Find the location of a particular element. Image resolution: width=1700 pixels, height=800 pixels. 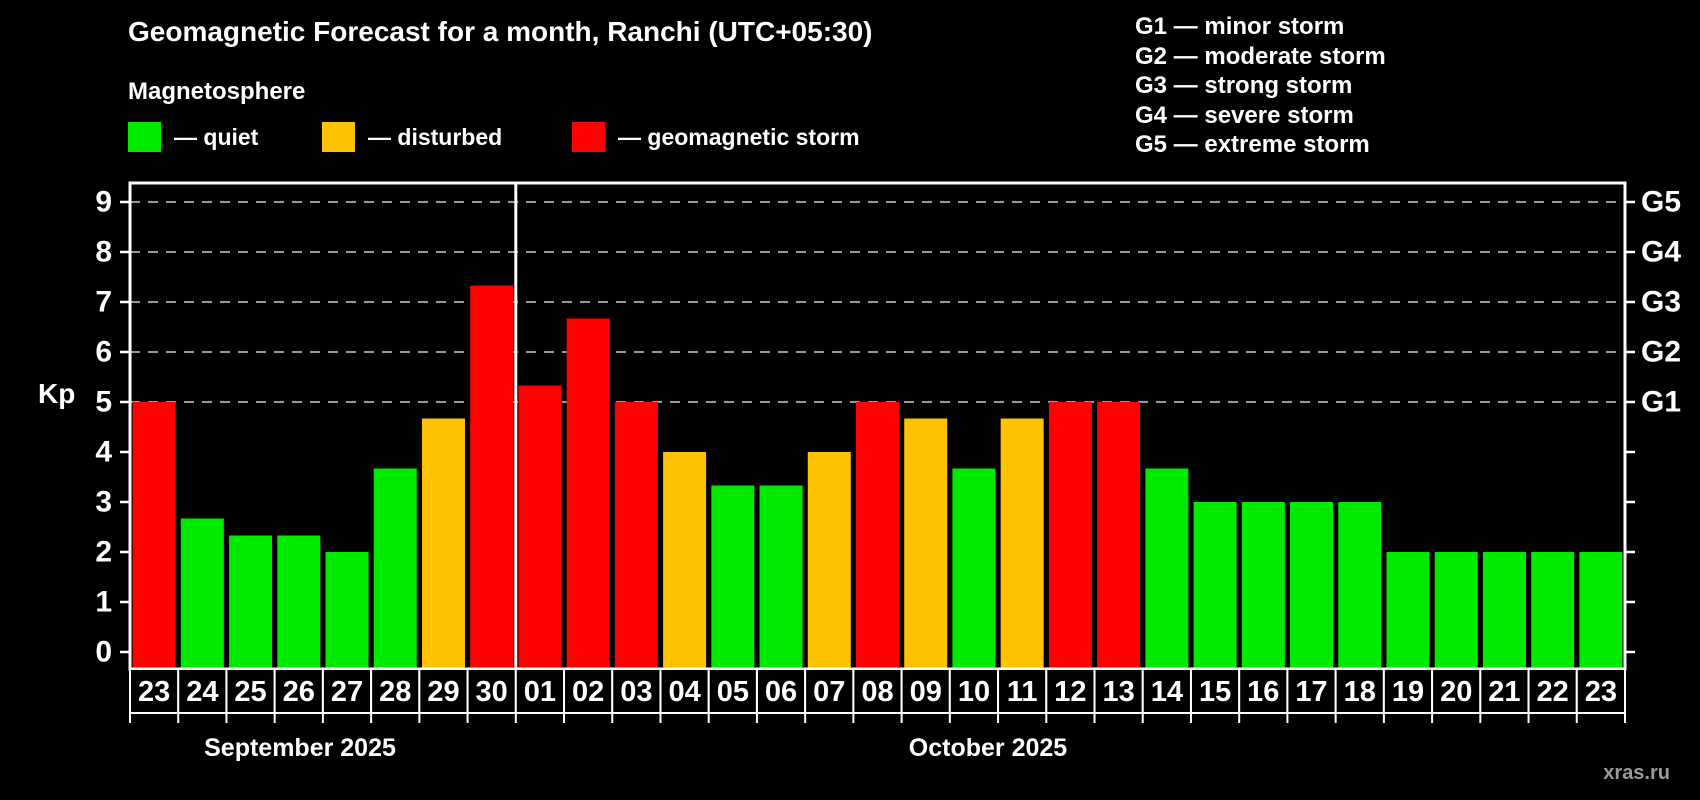

y-axis-label: Kp is located at coordinates (57, 393).